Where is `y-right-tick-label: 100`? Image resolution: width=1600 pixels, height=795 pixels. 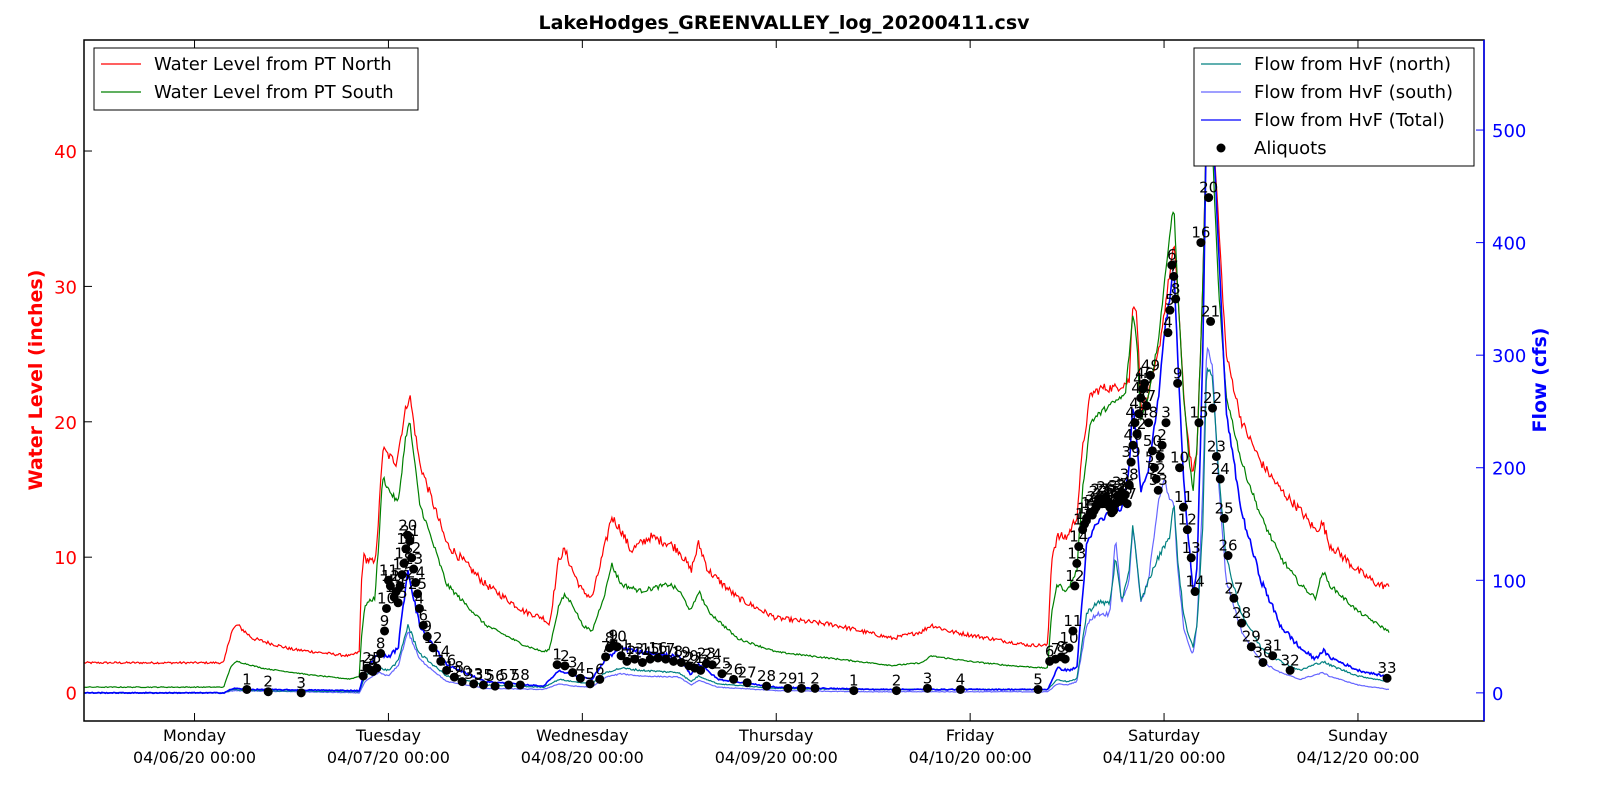
y-right-tick-label: 100 is located at coordinates (1509, 581).